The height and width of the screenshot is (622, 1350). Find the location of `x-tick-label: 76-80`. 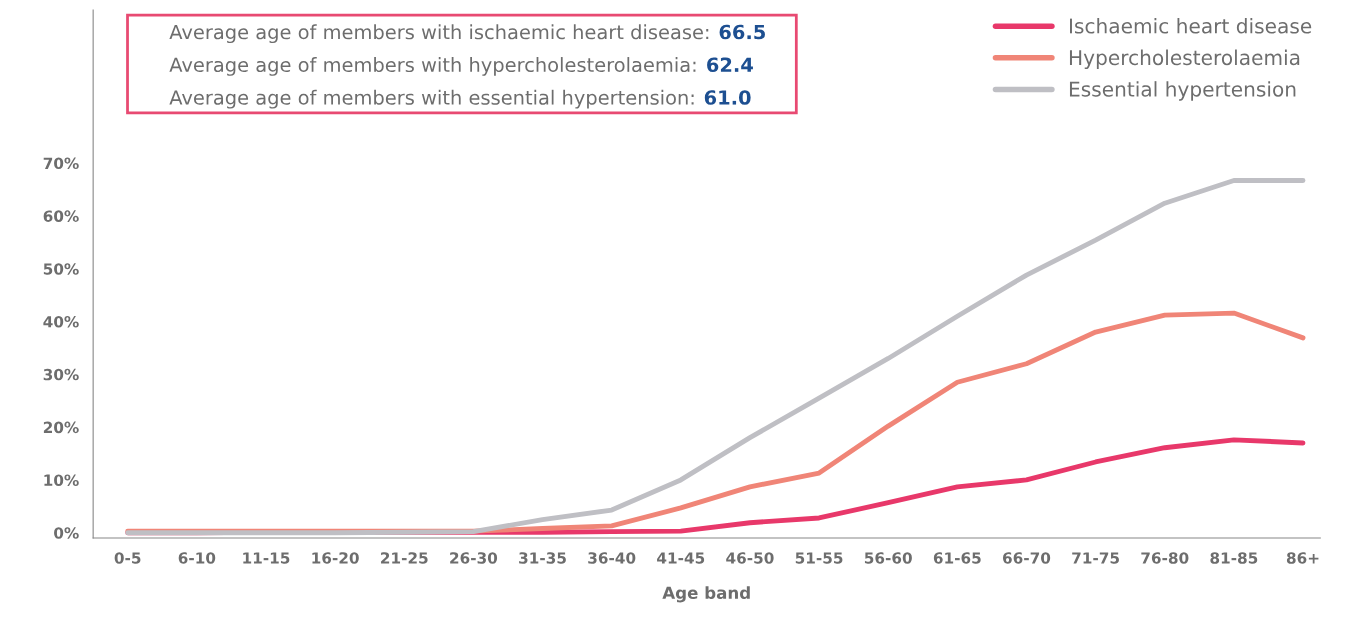

x-tick-label: 76-80 is located at coordinates (1165, 558).